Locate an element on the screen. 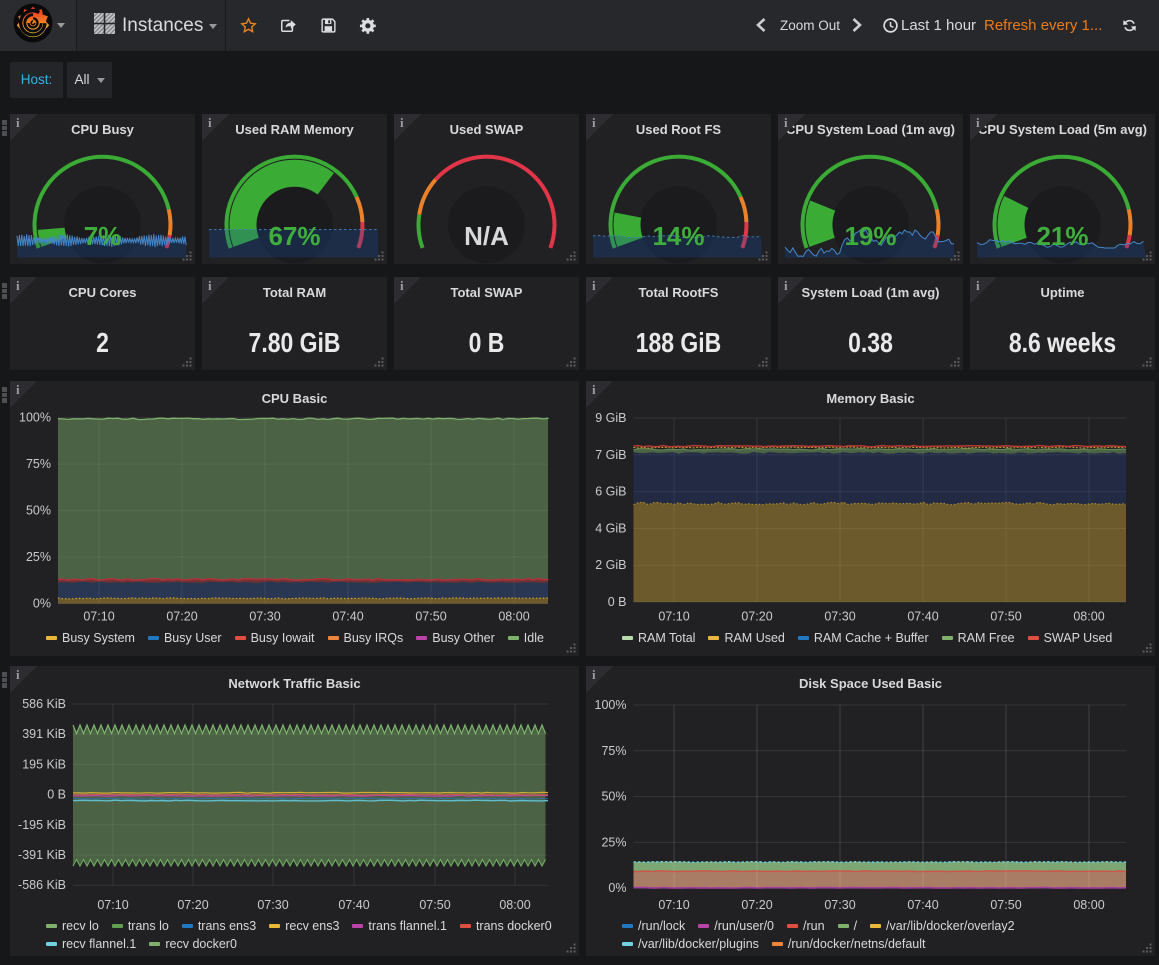 This screenshot has width=1159, height=965. svg-text: 2 GiB is located at coordinates (610, 565).